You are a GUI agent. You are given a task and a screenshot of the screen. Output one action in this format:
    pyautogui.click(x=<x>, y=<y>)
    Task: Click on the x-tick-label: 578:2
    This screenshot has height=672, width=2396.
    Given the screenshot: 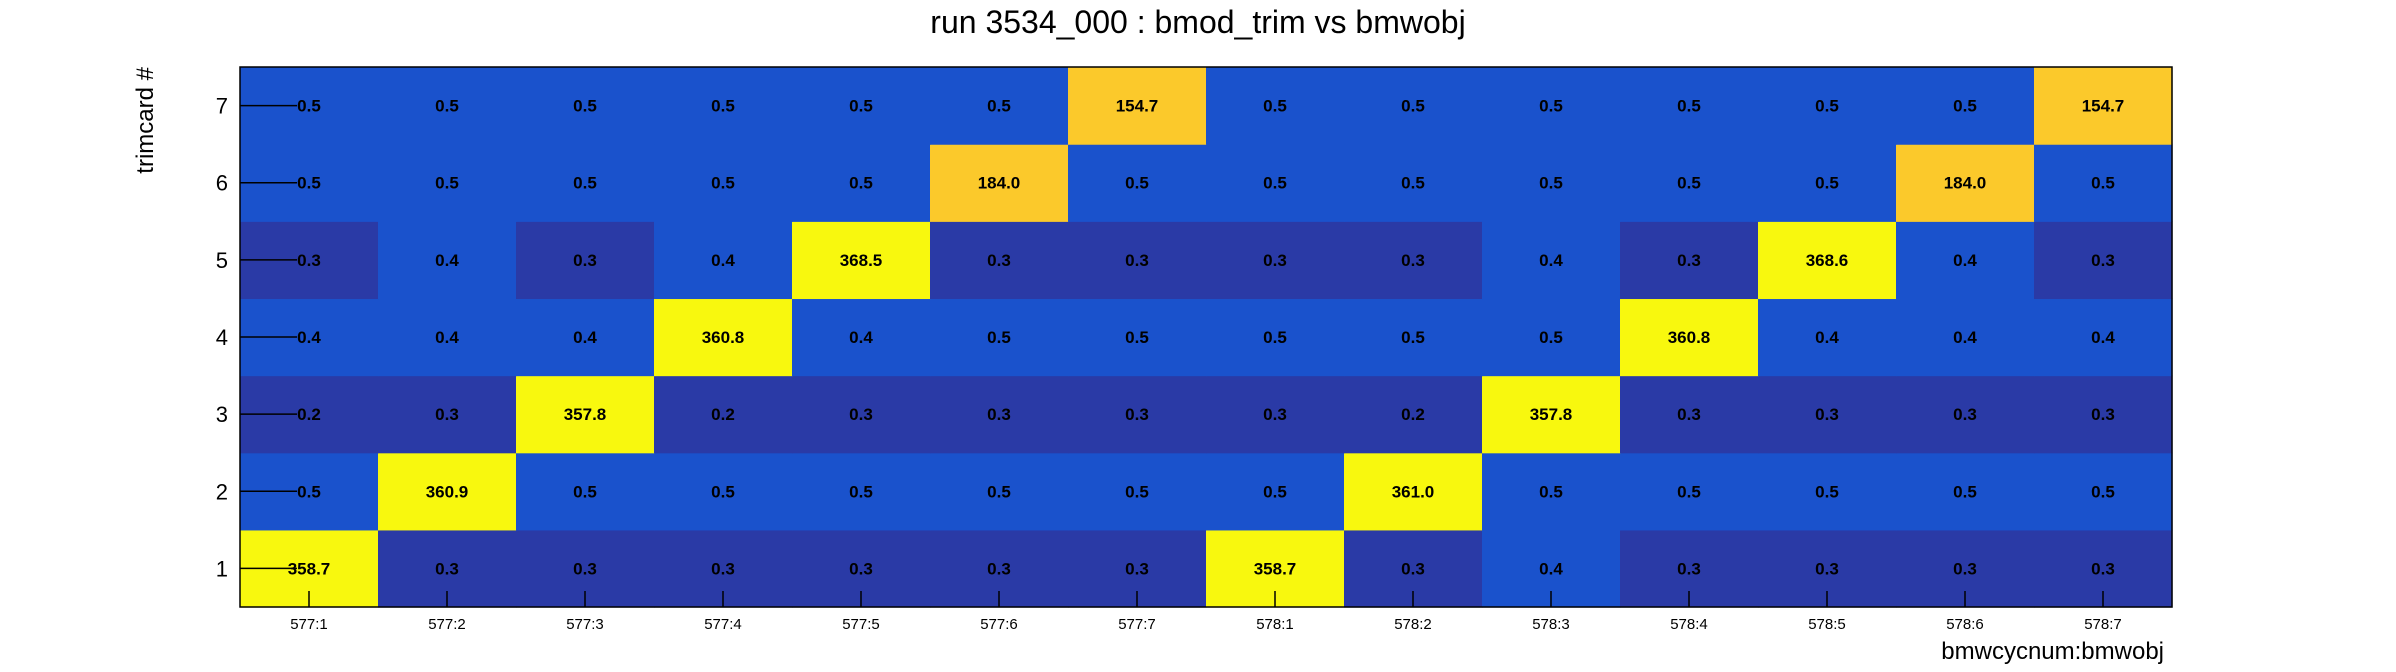 What is the action you would take?
    pyautogui.click(x=1413, y=624)
    